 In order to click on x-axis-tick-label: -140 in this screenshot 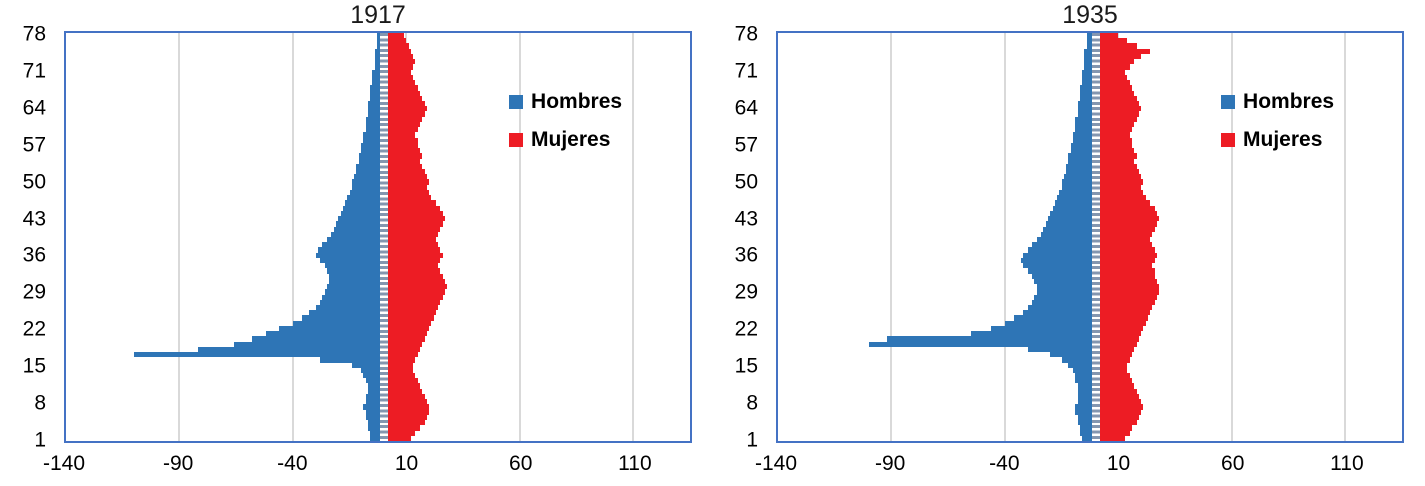, I will do `click(776, 463)`.